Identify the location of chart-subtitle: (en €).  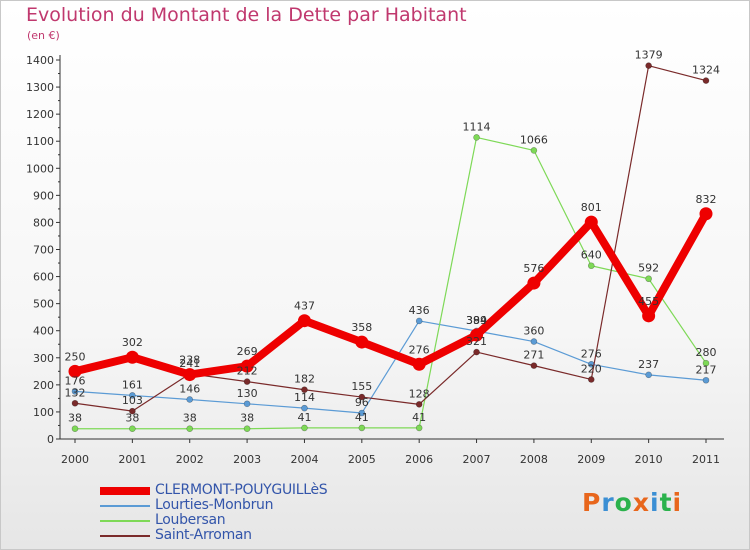
(43, 35).